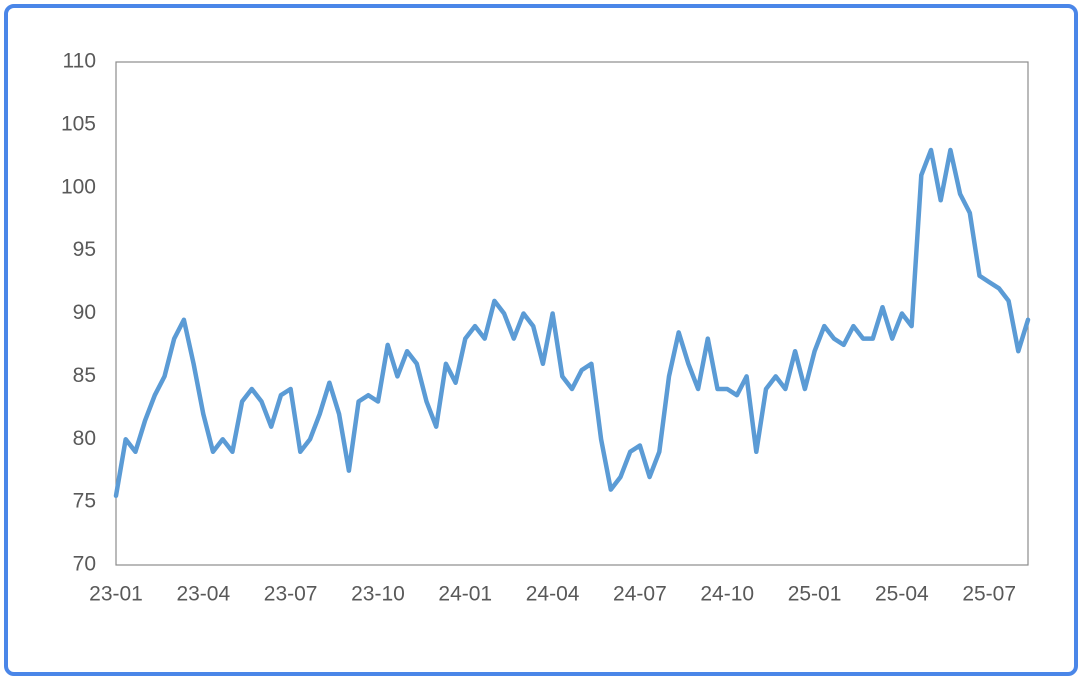  What do you see at coordinates (78, 186) in the screenshot?
I see `y-tick-label: 100` at bounding box center [78, 186].